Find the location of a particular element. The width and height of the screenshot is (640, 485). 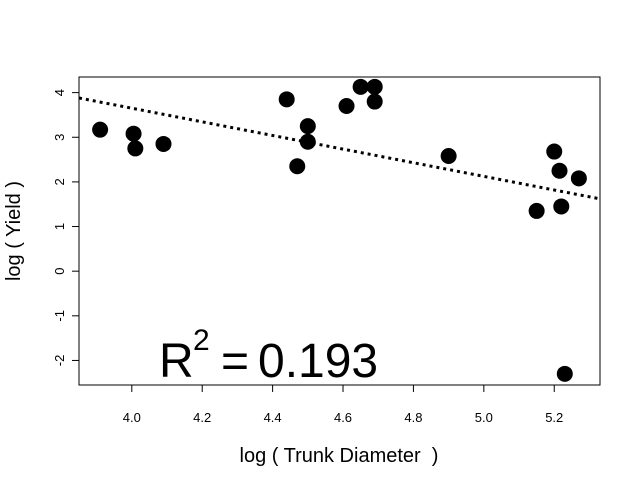

x-tick-label: 4.6 is located at coordinates (343, 417).